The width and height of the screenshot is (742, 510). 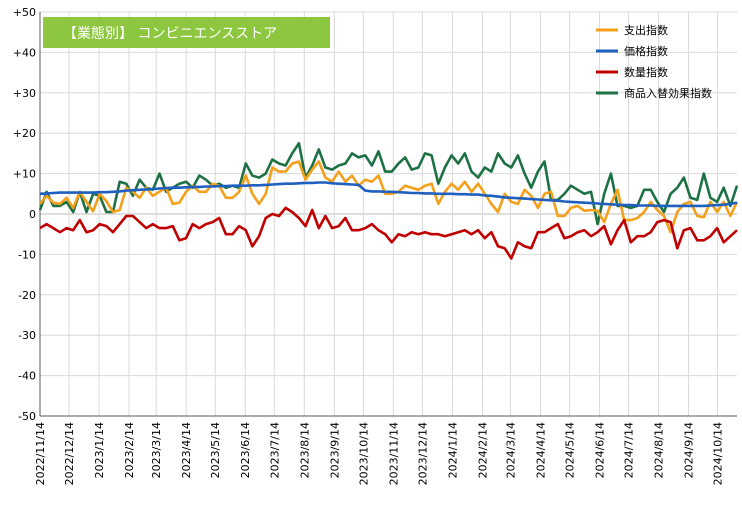 I want to click on x-tick-label: 2024/8/14, so click(x=659, y=450).